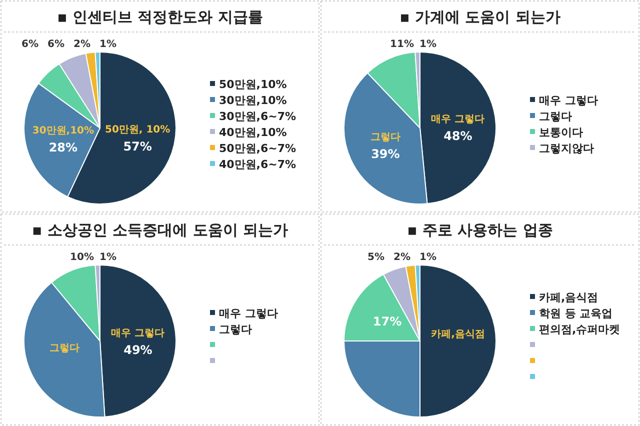 The image size is (640, 426). Describe the element at coordinates (561, 132) in the screenshot. I see `legend-label: 보통이다` at that location.